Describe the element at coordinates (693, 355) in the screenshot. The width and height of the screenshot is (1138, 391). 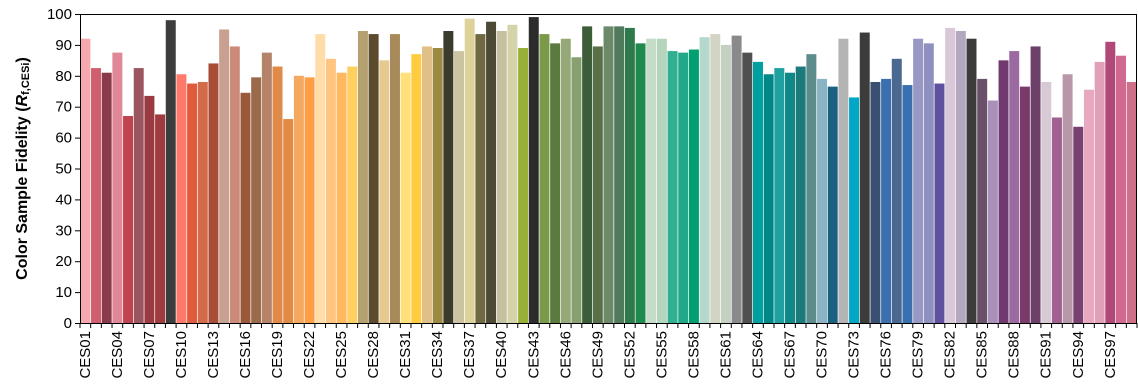
I see `x-tick-label: CES58` at that location.